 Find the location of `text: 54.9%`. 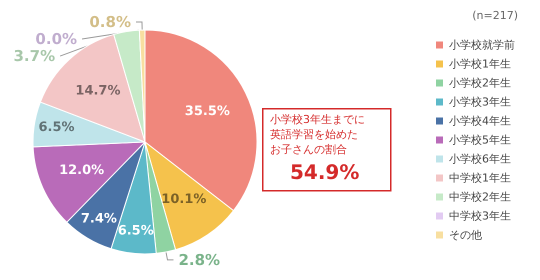

text: 54.9% is located at coordinates (325, 172).